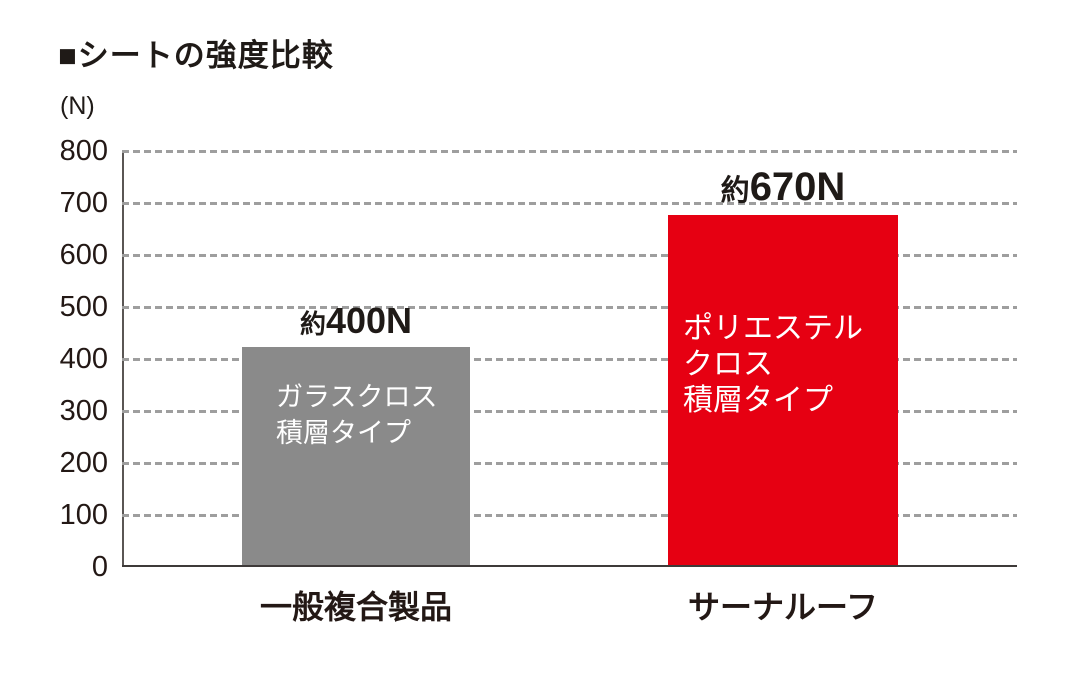 Image resolution: width=1079 pixels, height=682 pixels. Describe the element at coordinates (77, 106) in the screenshot. I see `y-axis-unit-label: (N)` at that location.